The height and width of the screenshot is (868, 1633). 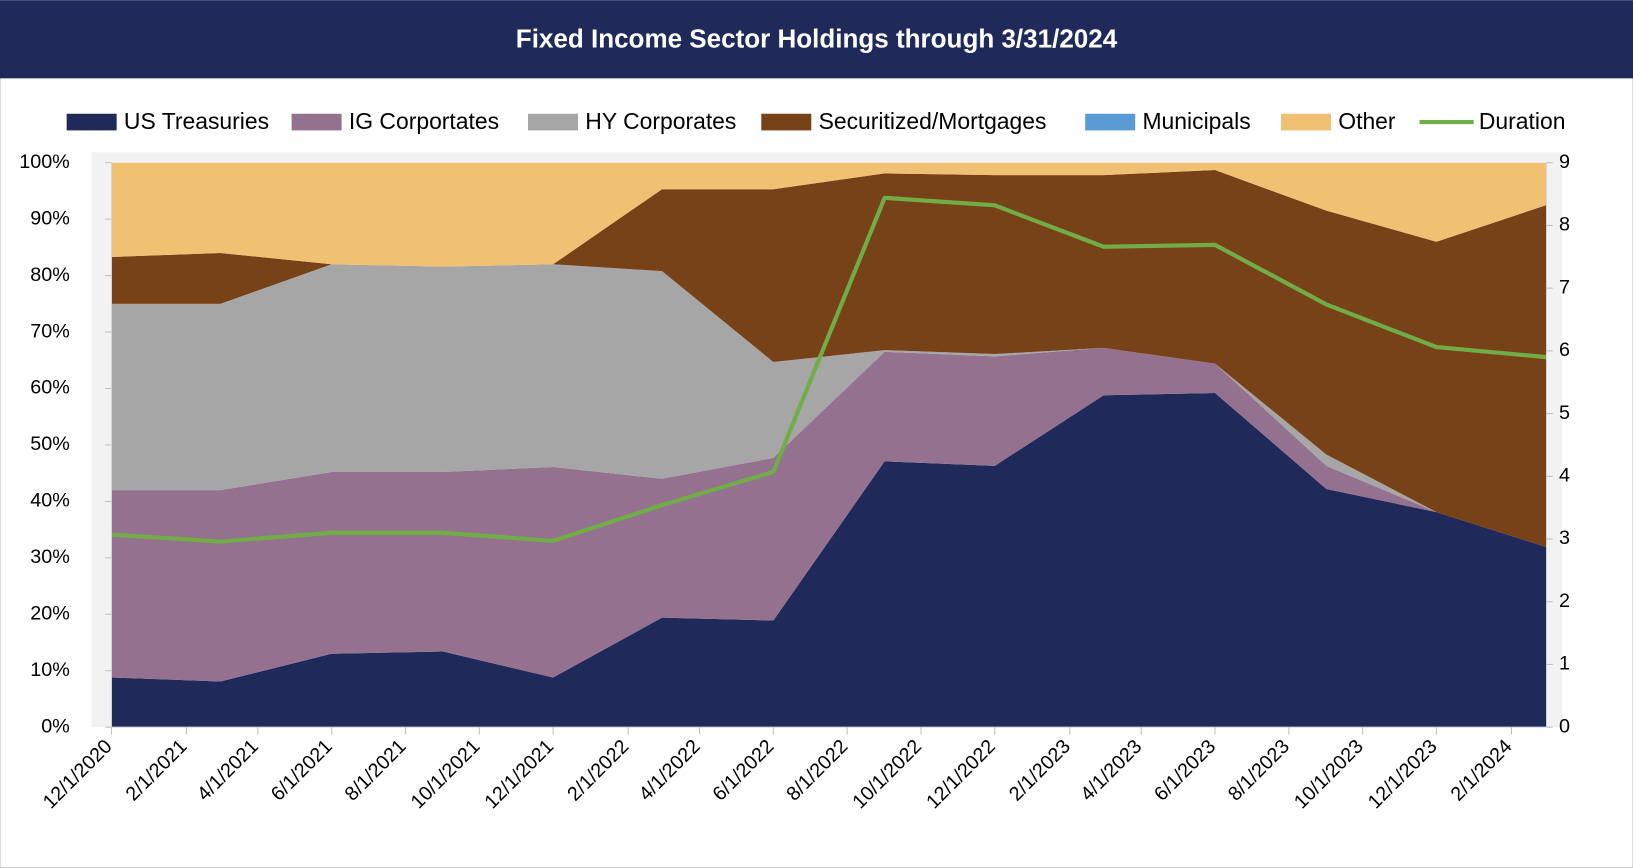 I want to click on legend-label: Securitized/Mortgages, so click(x=933, y=121).